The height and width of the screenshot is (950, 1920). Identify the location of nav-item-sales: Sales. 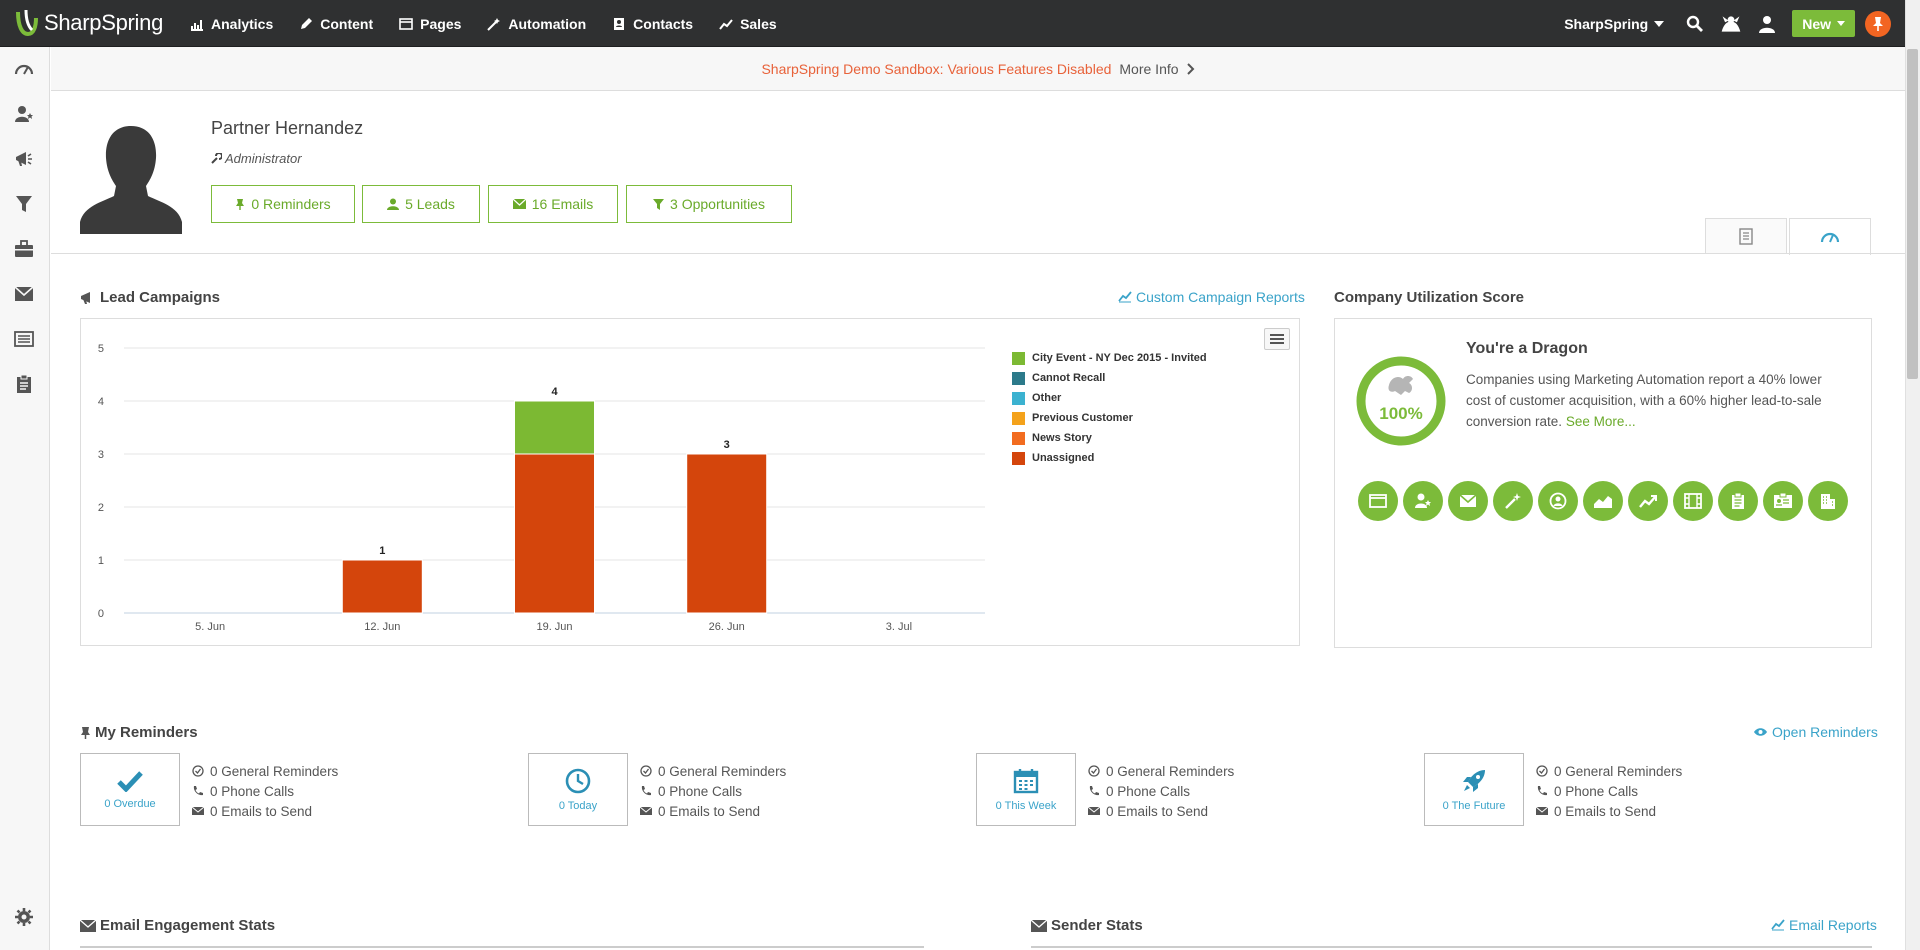
(748, 24).